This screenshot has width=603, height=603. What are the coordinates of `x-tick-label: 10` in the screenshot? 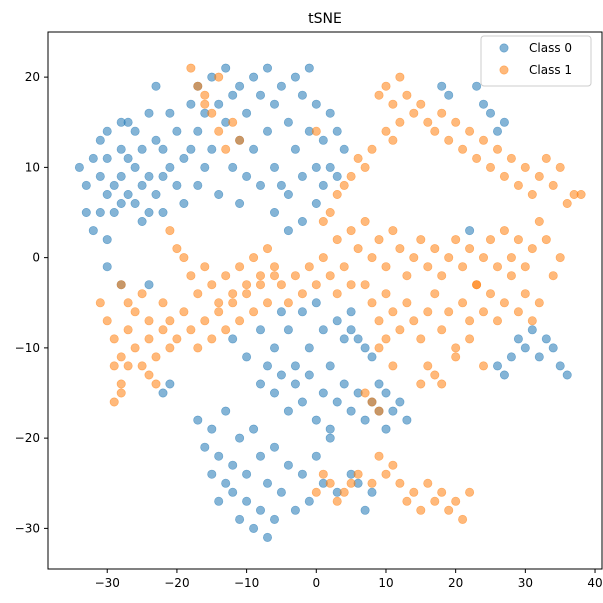 It's located at (385, 583).